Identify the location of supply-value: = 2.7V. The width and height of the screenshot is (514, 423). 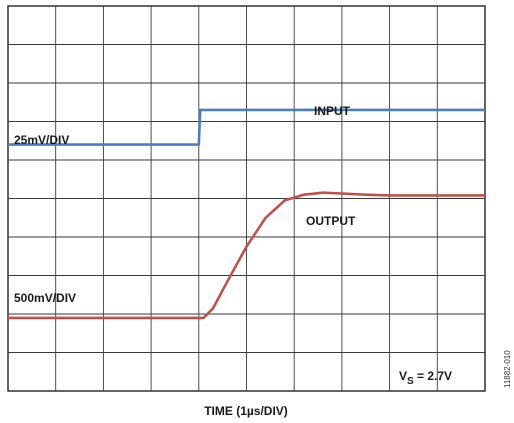
(433, 376).